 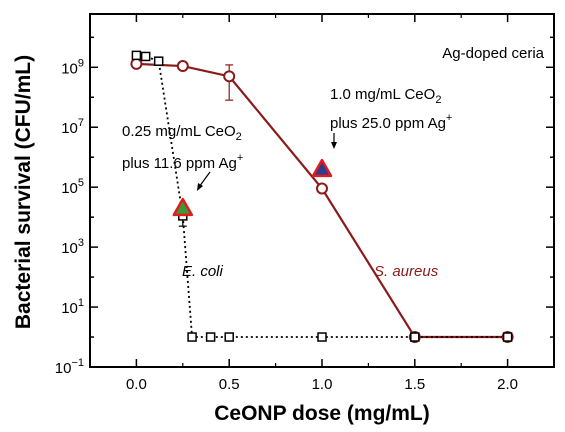 I want to click on annotation-quarter-dose-line2: plus 11.6 ppm Ag+, so click(x=182, y=162).